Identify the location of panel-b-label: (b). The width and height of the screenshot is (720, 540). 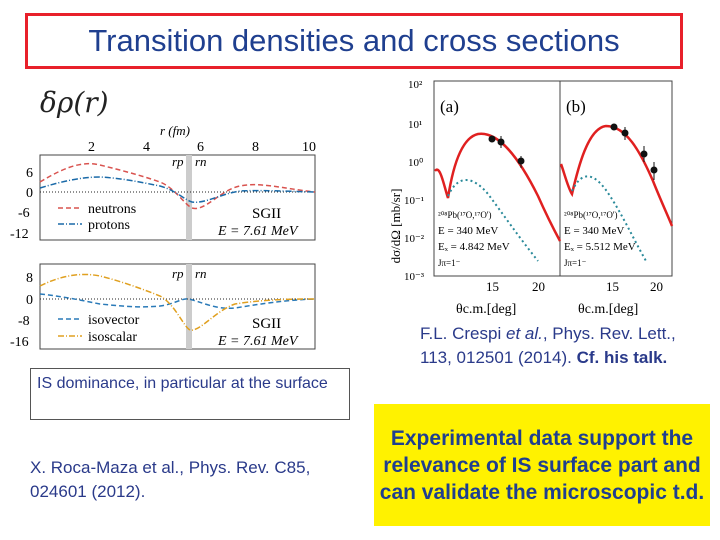
(576, 106).